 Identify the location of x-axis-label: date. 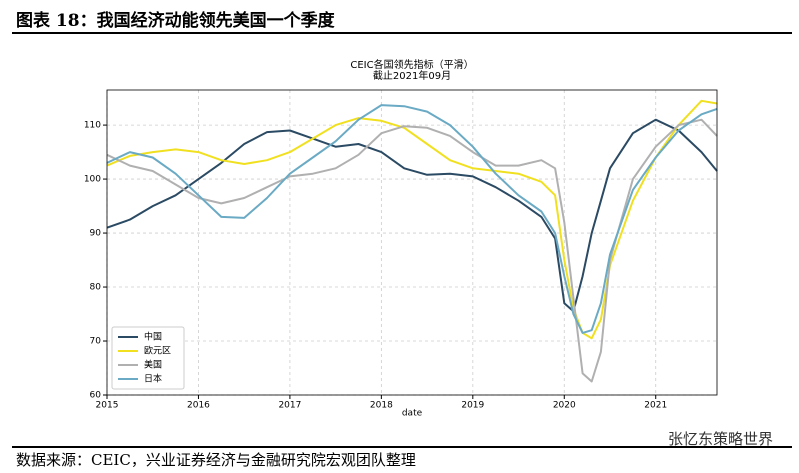
(412, 414).